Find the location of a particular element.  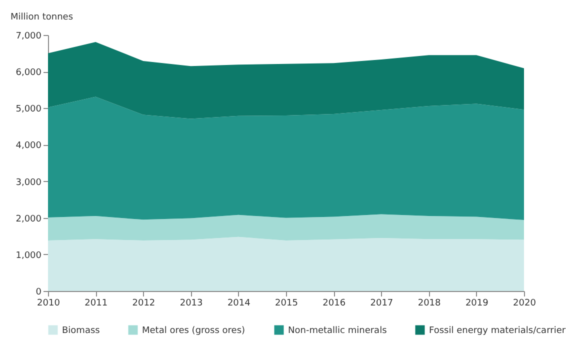

x-tick-label: 2019 is located at coordinates (477, 303).